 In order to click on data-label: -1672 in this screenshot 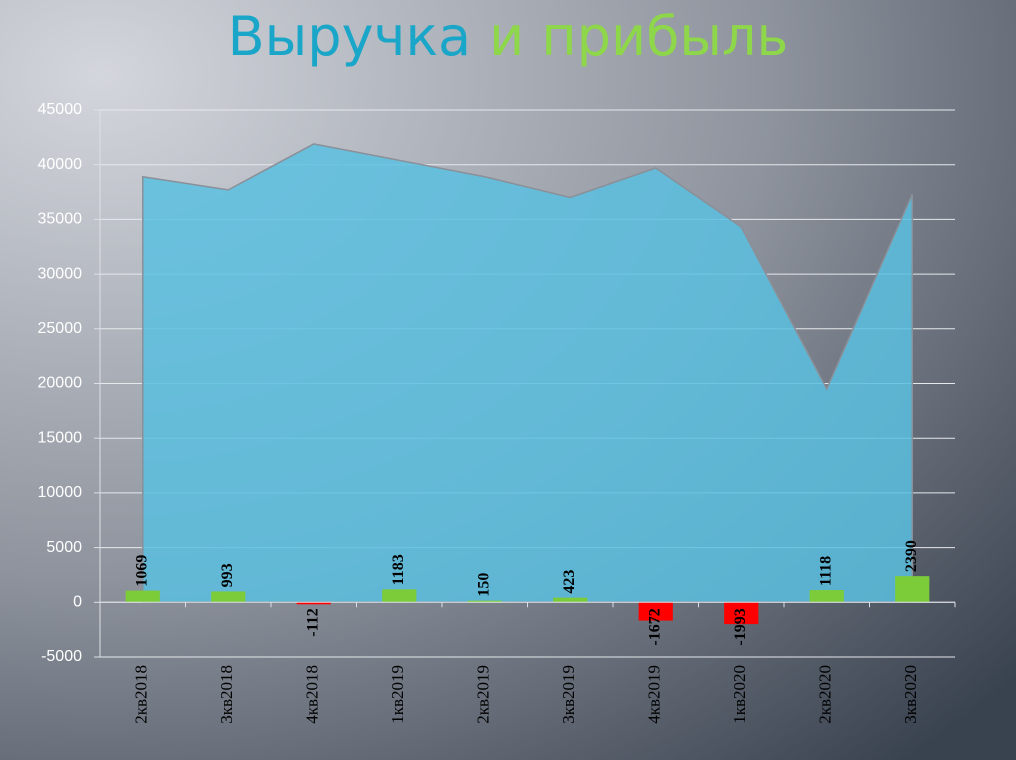, I will do `click(654, 626)`.